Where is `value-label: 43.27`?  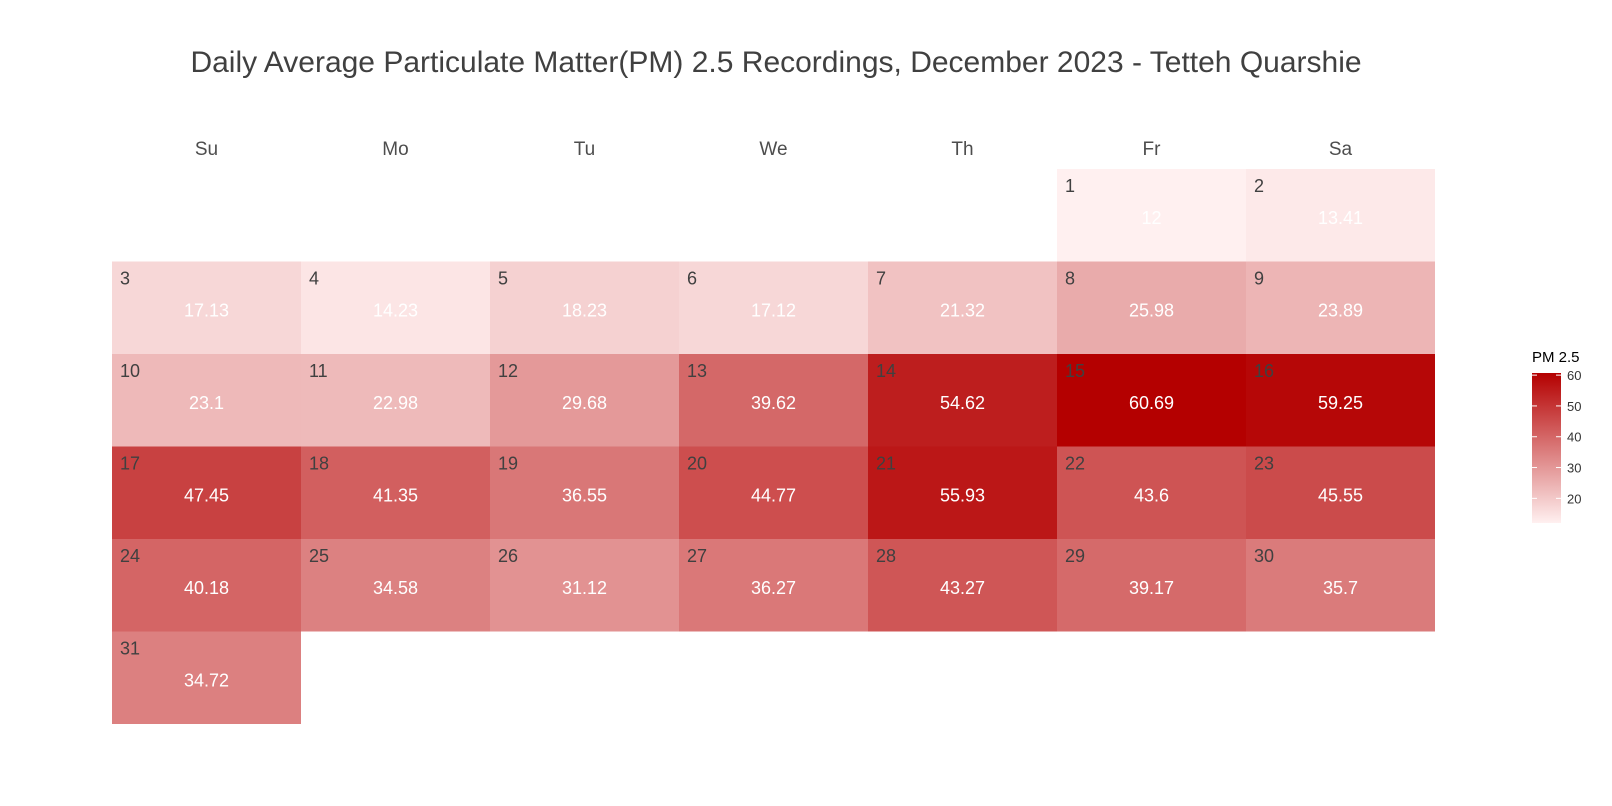
value-label: 43.27 is located at coordinates (962, 588).